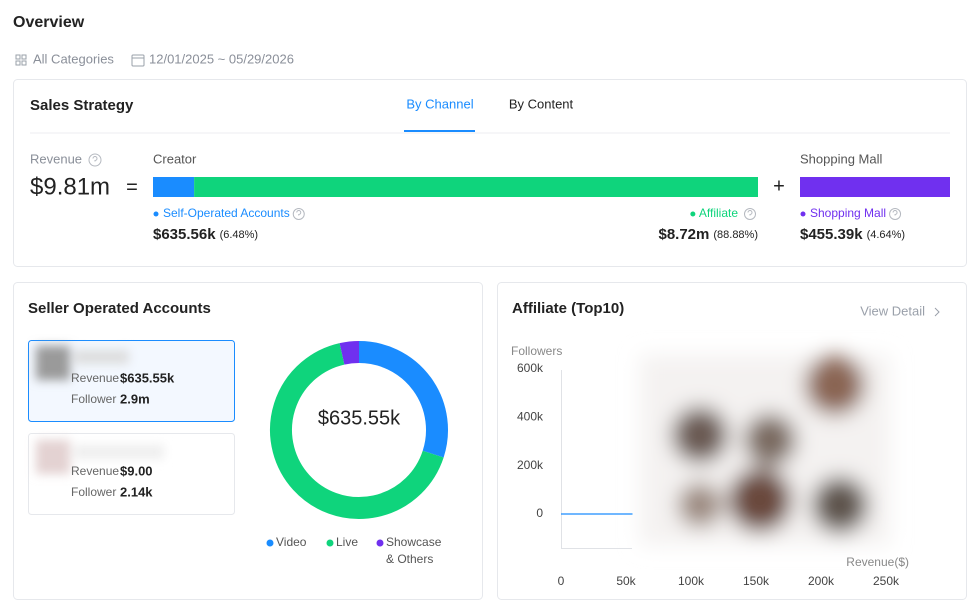 This screenshot has width=980, height=612. Describe the element at coordinates (877, 562) in the screenshot. I see `x-axis-label: Revenue($)` at that location.